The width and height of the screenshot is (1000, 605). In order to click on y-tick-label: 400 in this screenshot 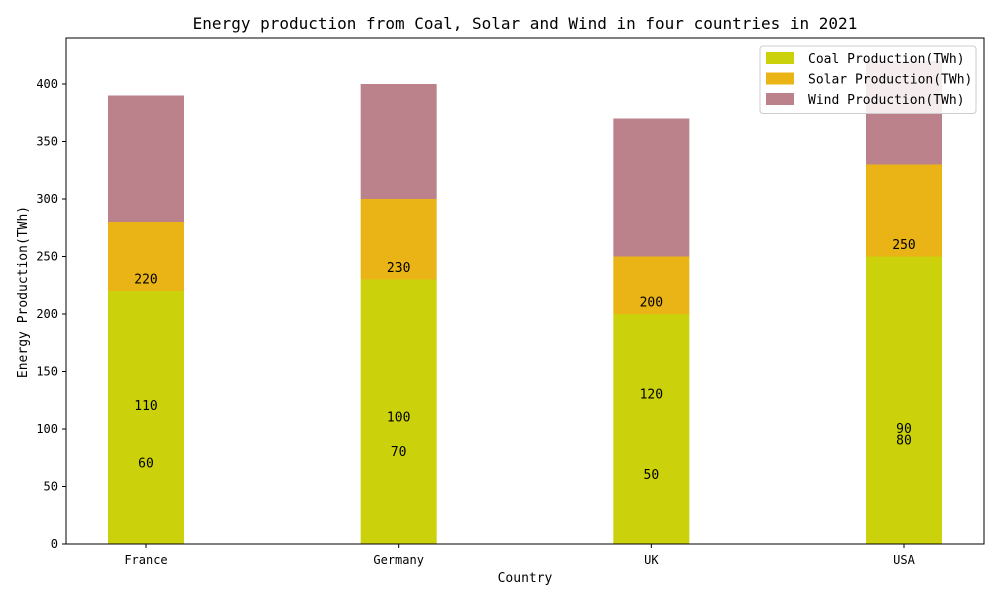, I will do `click(47, 84)`.